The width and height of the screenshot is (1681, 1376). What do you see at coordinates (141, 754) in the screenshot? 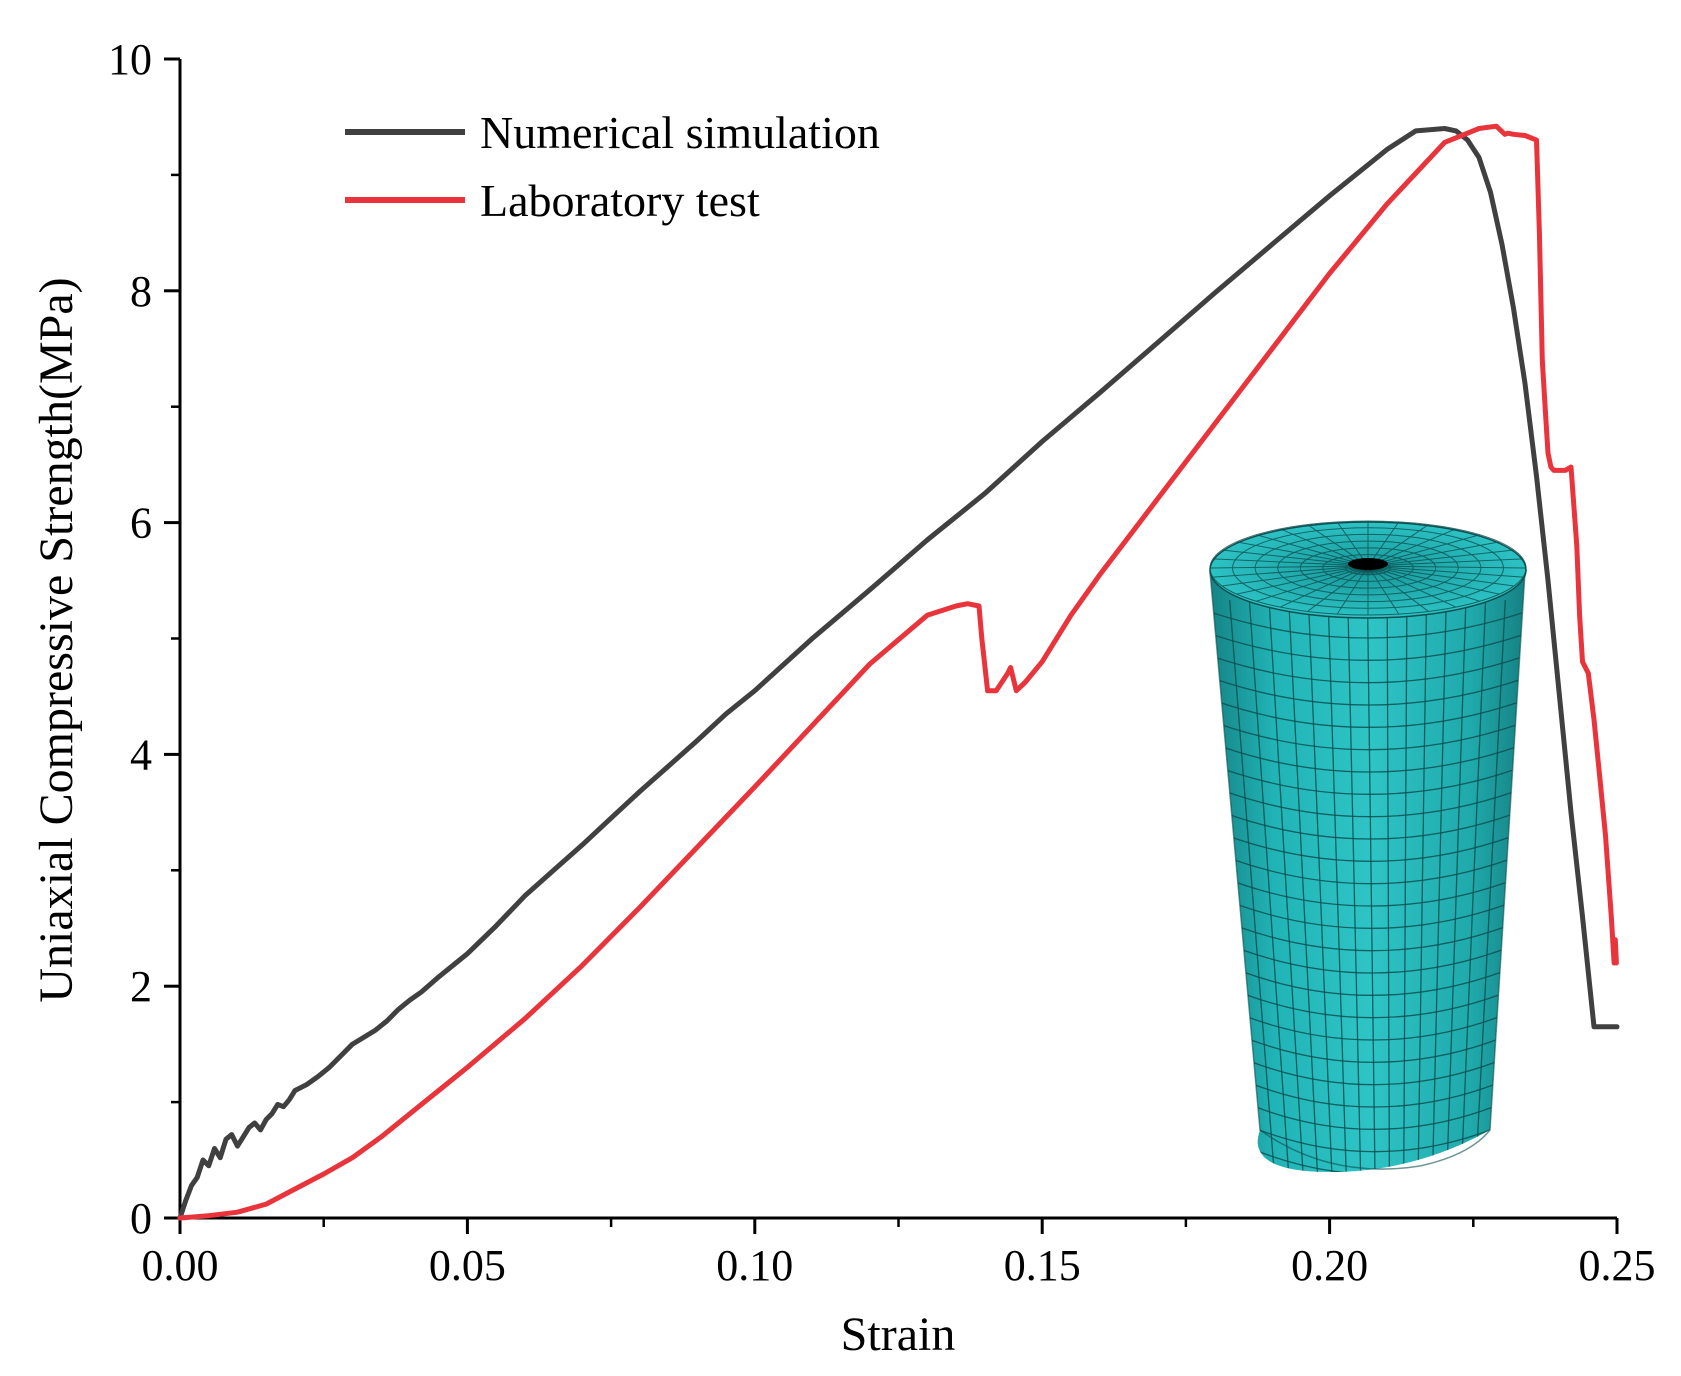
I see `y-tick-label: 4` at bounding box center [141, 754].